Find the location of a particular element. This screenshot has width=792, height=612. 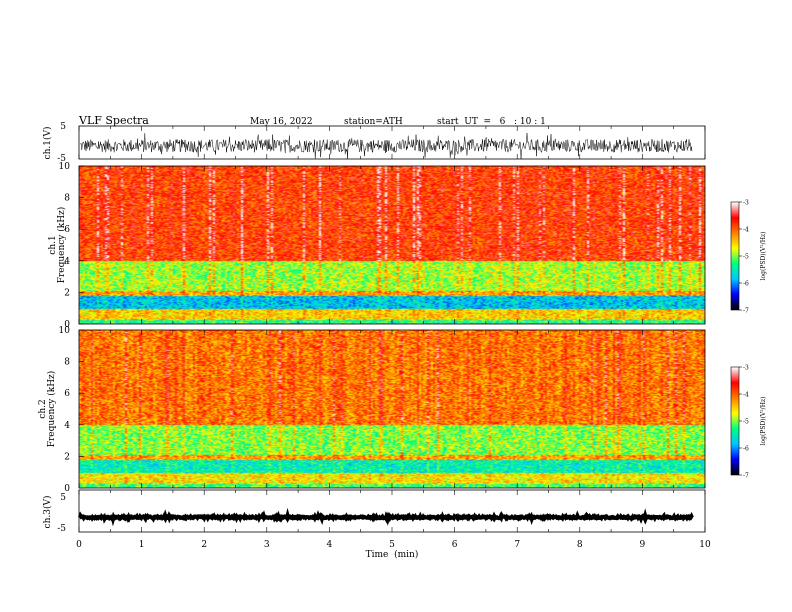

ch3-waveform-frame is located at coordinates (392, 511).